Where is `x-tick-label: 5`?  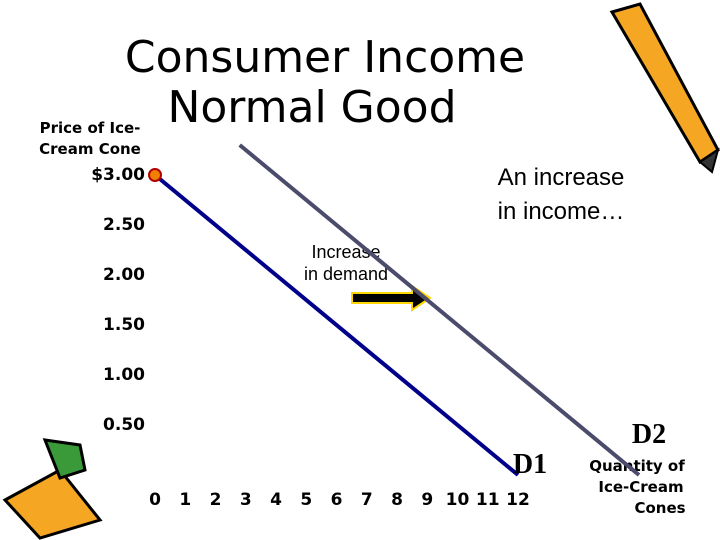
x-tick-label: 5 is located at coordinates (306, 500).